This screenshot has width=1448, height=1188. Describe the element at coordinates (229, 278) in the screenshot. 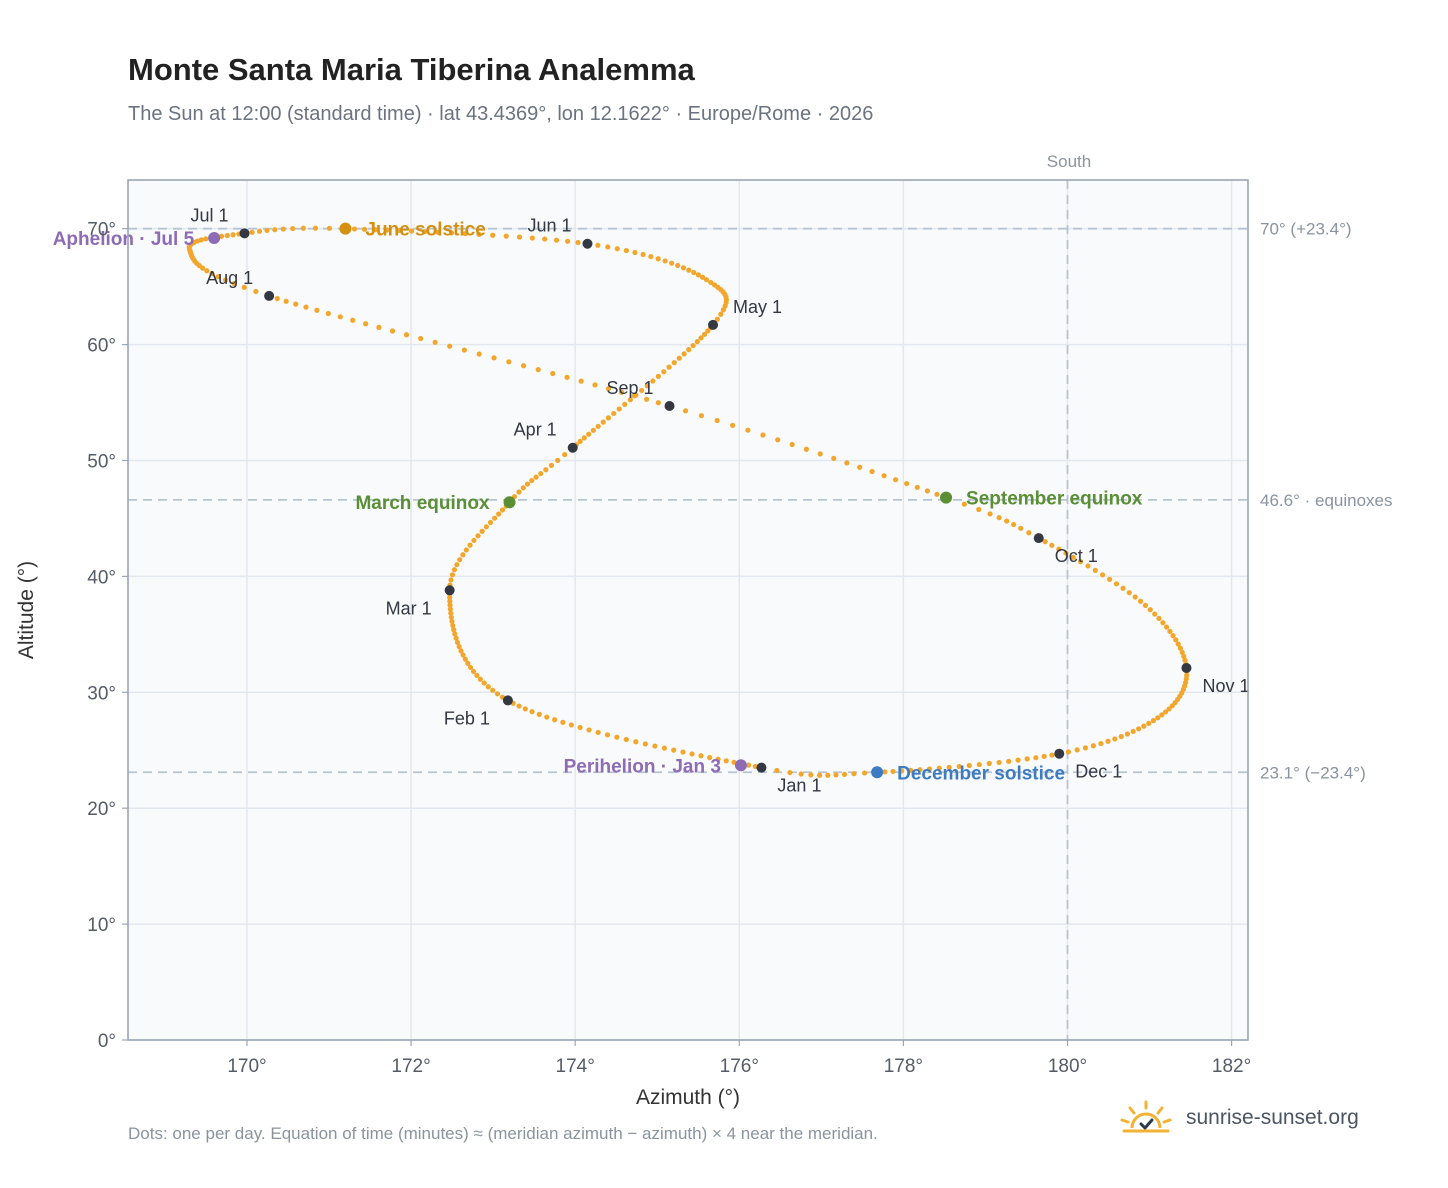

I see `month-marker-label: Aug 1` at that location.